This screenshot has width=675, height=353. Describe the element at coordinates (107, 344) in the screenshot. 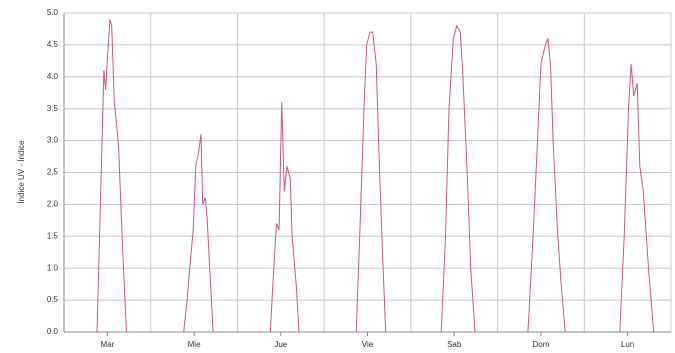

I see `x-tick-label: Mar` at that location.